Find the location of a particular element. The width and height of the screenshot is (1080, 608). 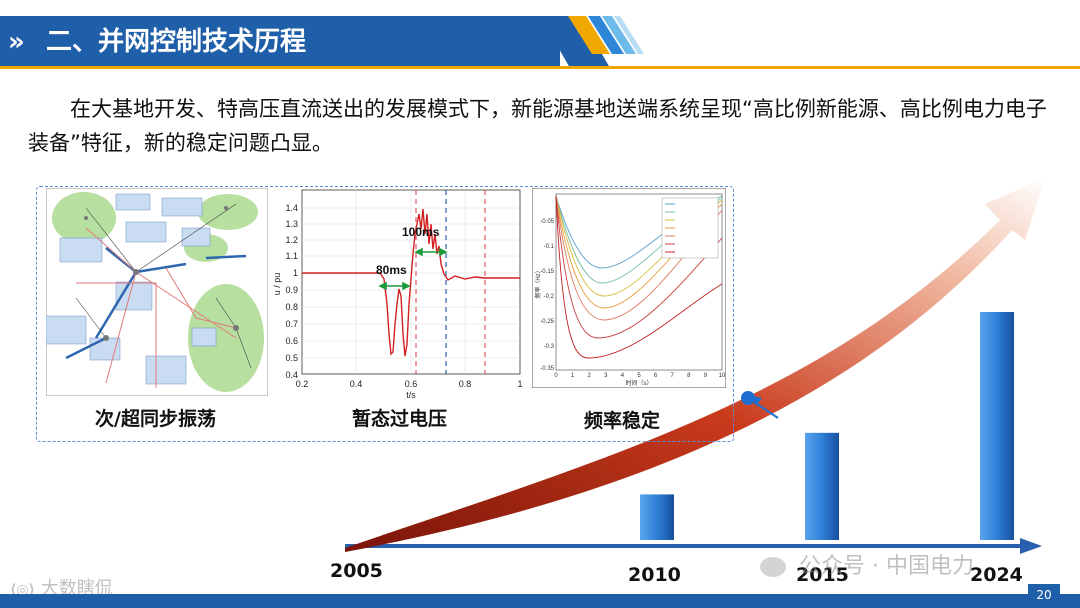

watermark-right-text: 公众号 · 中国电力 is located at coordinates (886, 566).